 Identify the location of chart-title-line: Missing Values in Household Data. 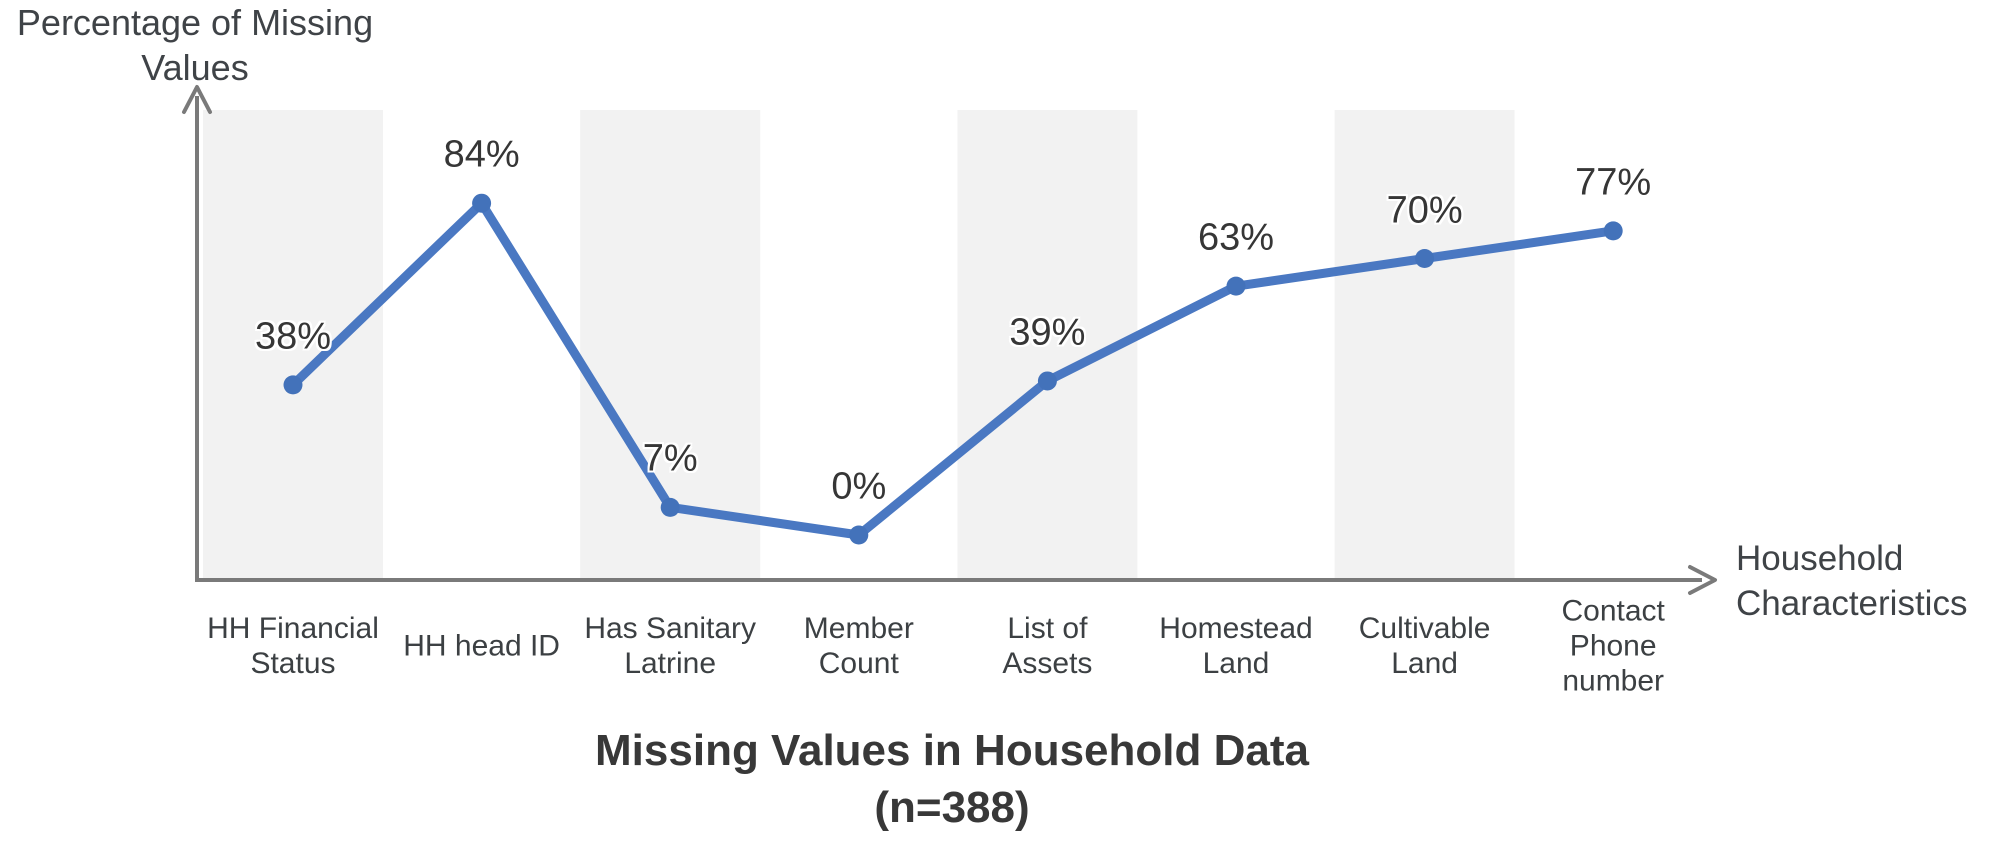
(952, 750).